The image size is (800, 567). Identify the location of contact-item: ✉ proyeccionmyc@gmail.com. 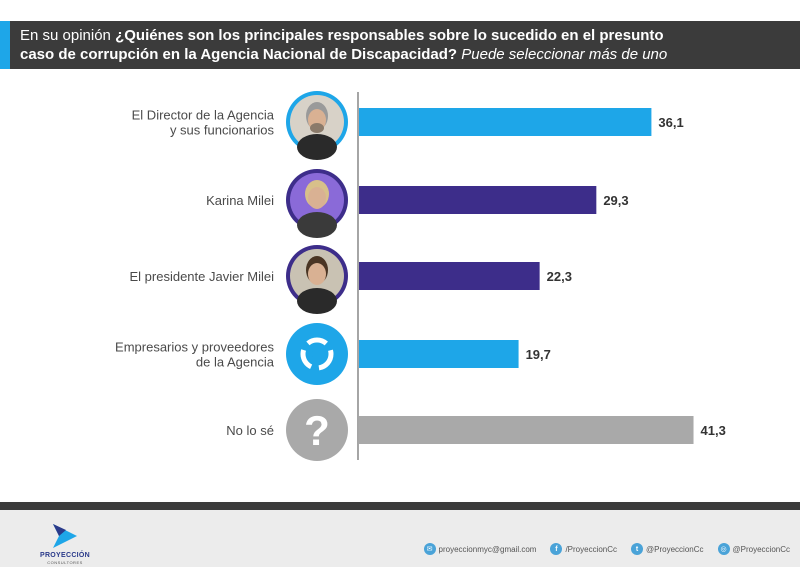
(480, 549).